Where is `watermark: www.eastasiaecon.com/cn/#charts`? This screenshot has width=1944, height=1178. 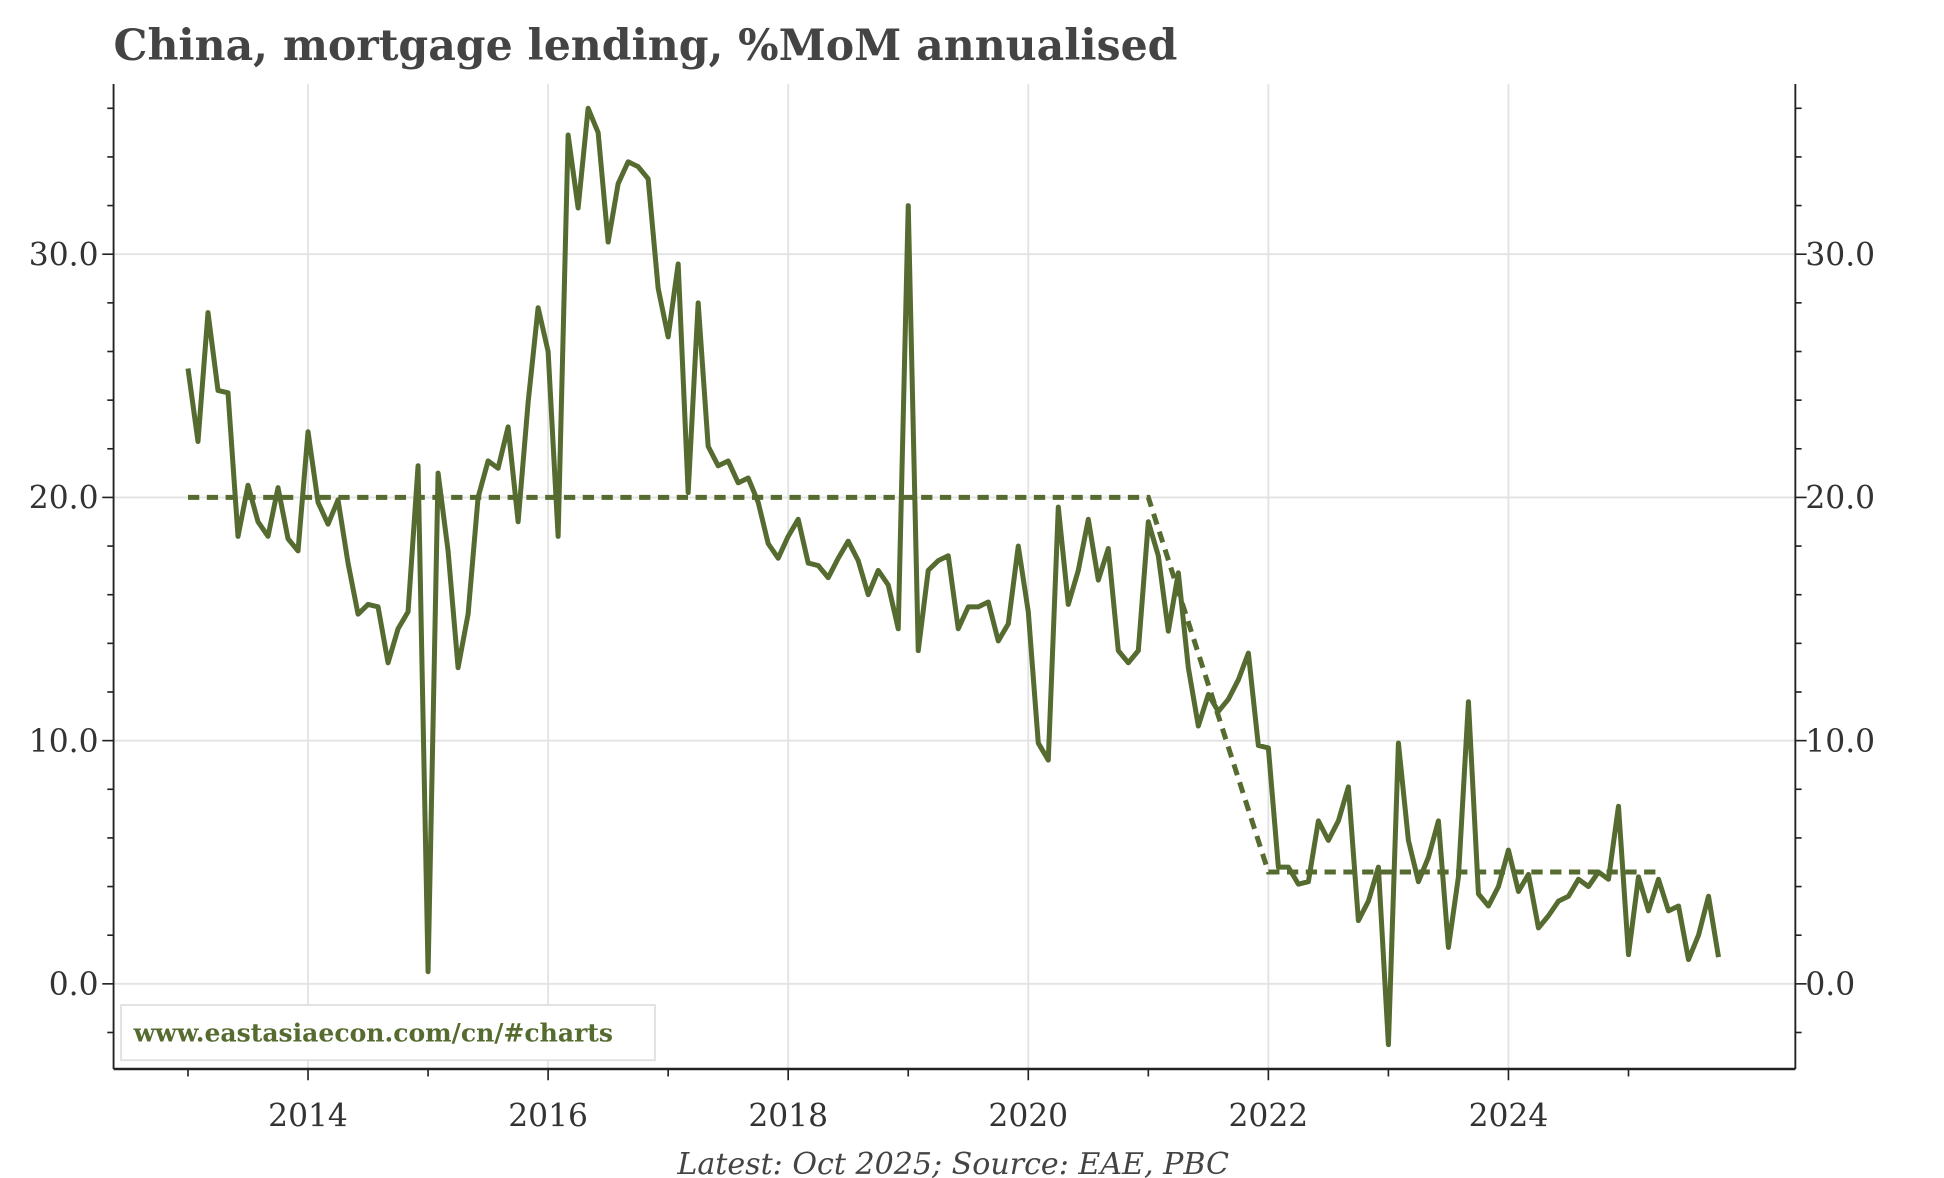
watermark: www.eastasiaecon.com/cn/#charts is located at coordinates (388, 1033).